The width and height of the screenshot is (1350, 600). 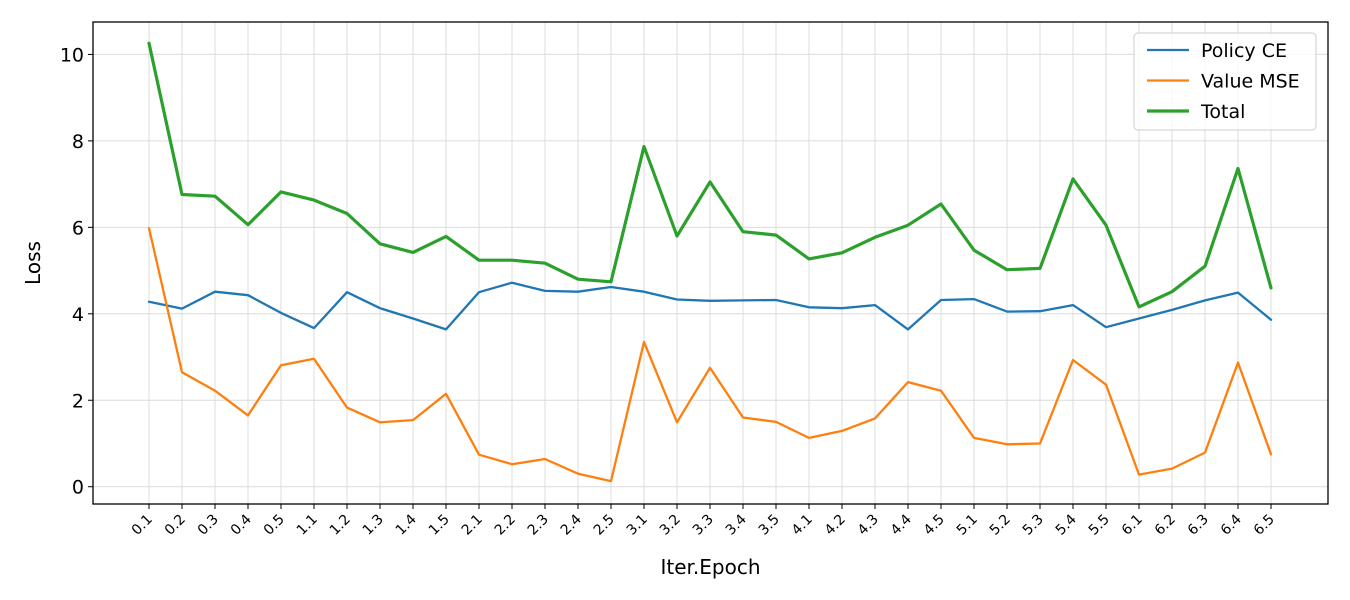 What do you see at coordinates (78, 315) in the screenshot?
I see `y-tick-label: 4` at bounding box center [78, 315].